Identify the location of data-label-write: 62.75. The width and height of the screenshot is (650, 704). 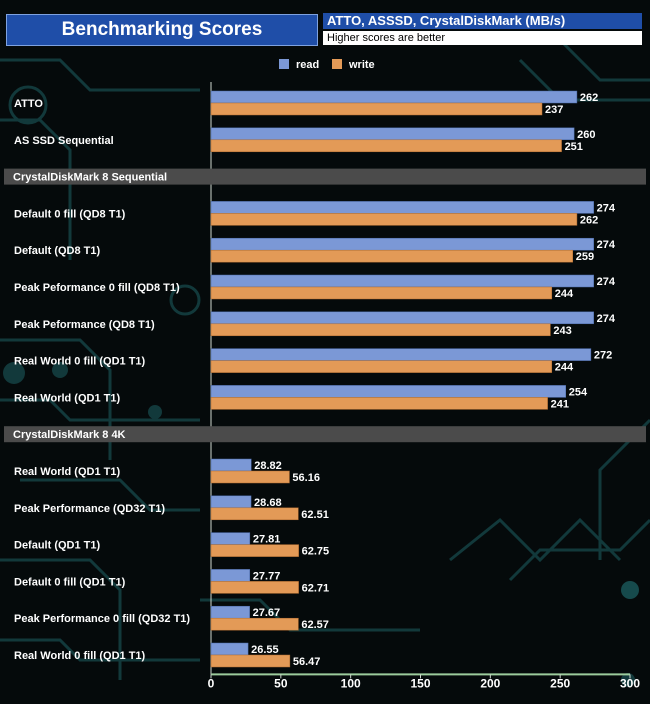
(316, 552).